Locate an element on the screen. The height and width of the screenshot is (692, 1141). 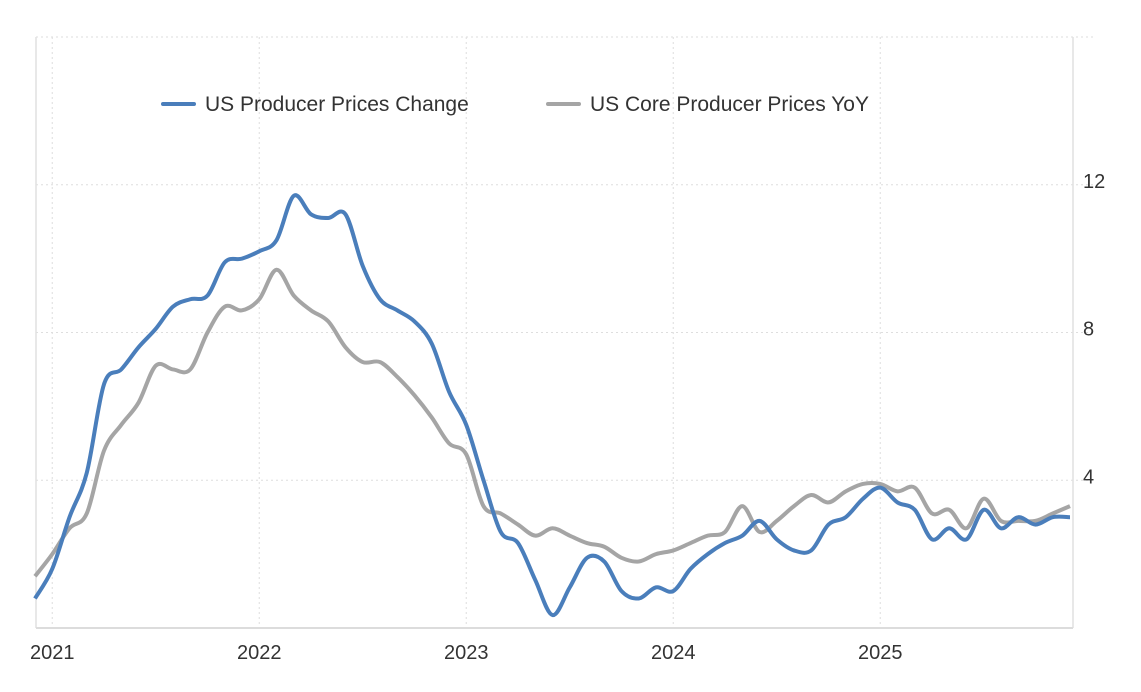
x-tick-label: 2021 is located at coordinates (52, 653).